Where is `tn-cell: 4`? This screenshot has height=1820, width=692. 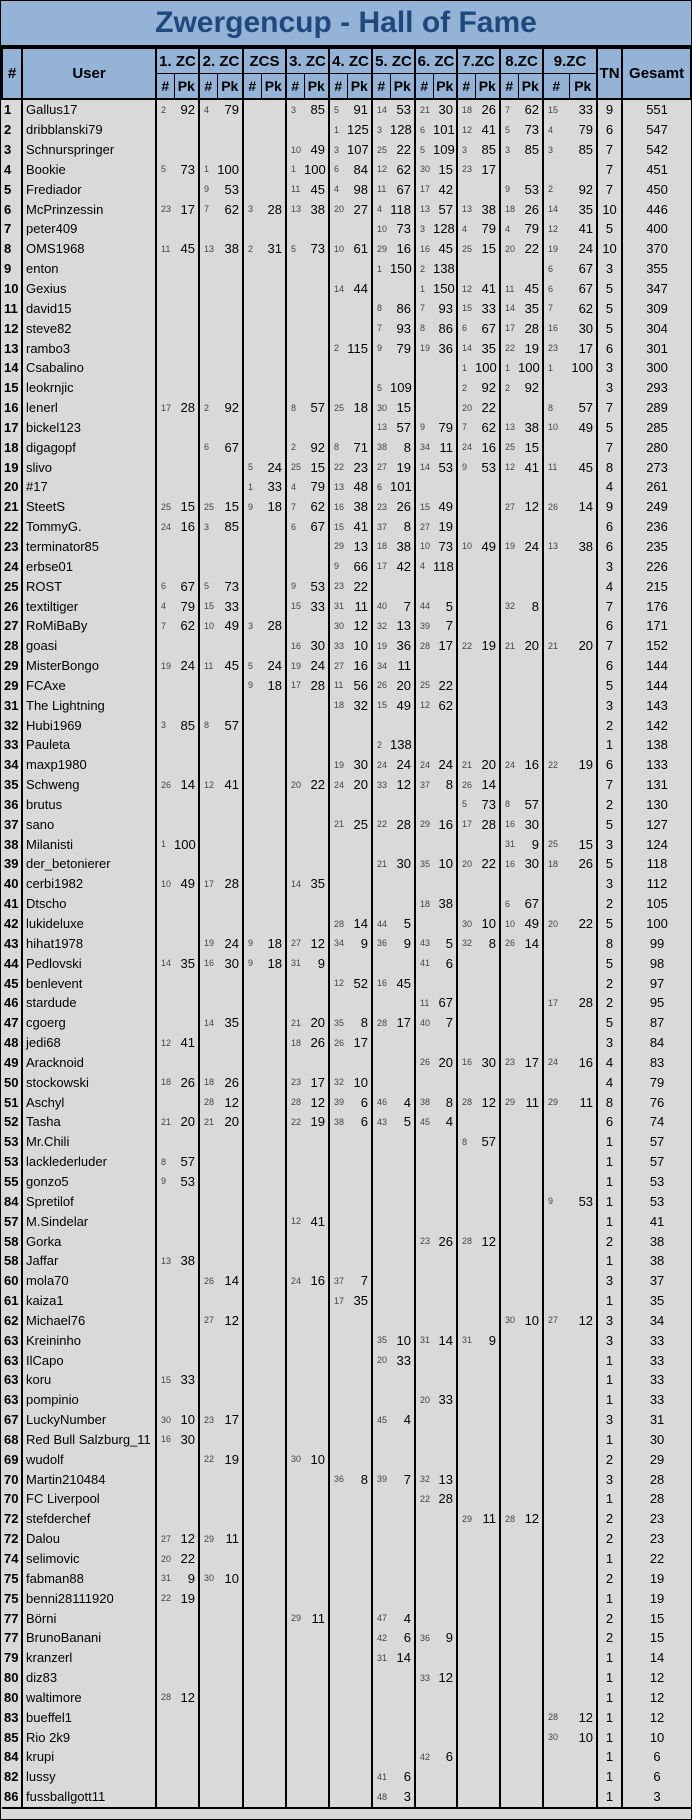 tn-cell: 4 is located at coordinates (610, 586).